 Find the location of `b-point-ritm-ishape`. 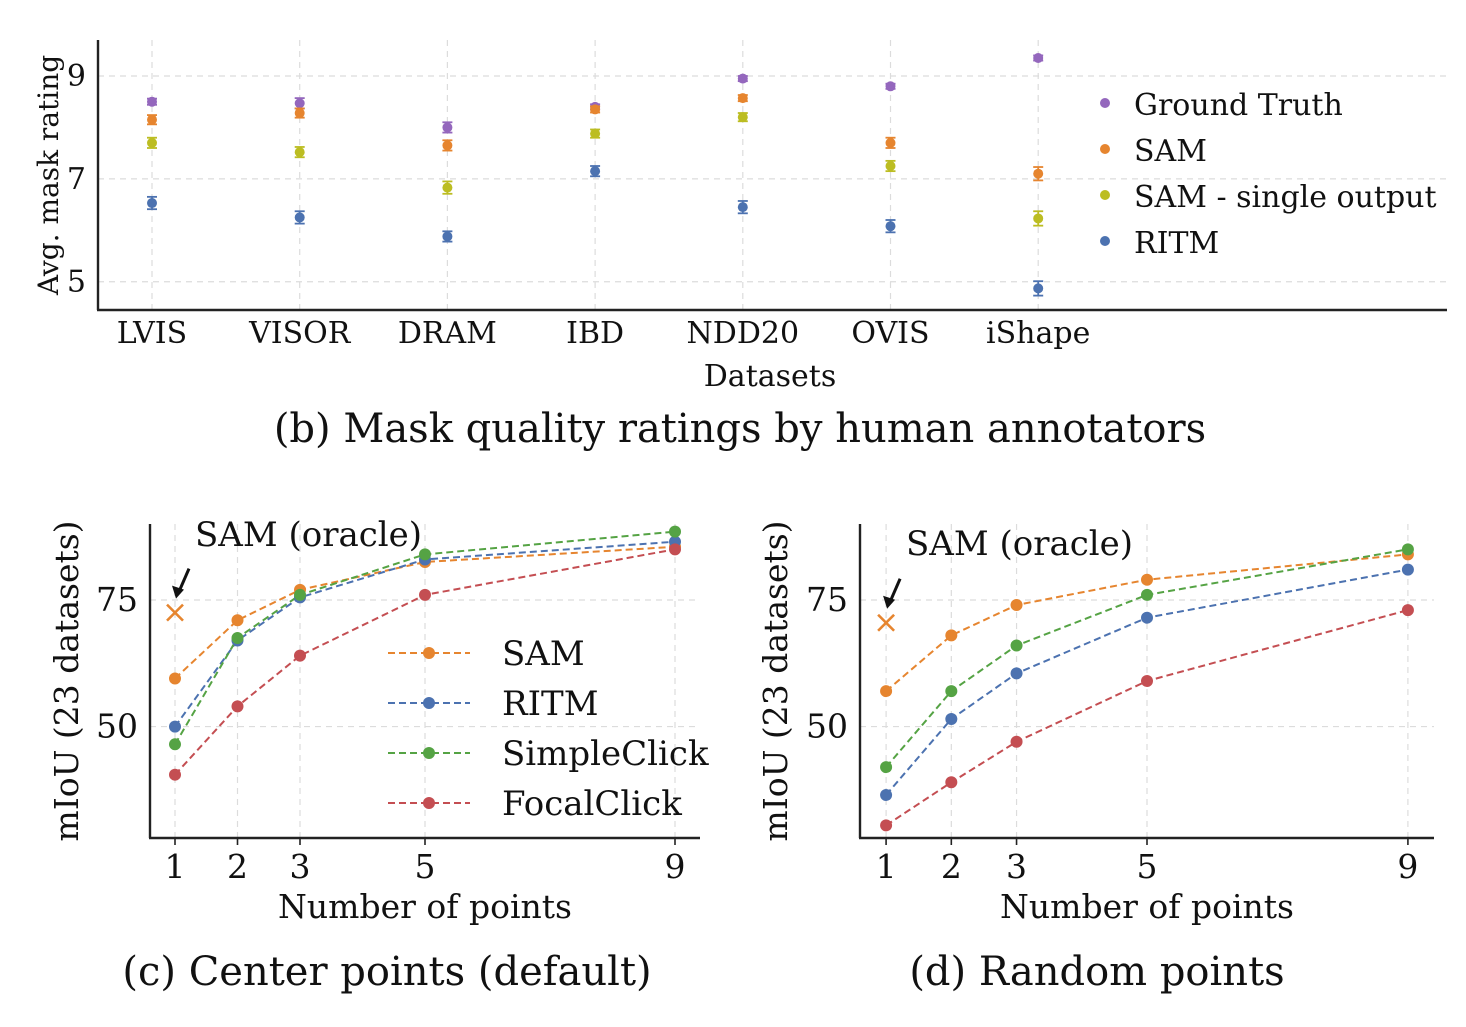

b-point-ritm-ishape is located at coordinates (1038, 288).